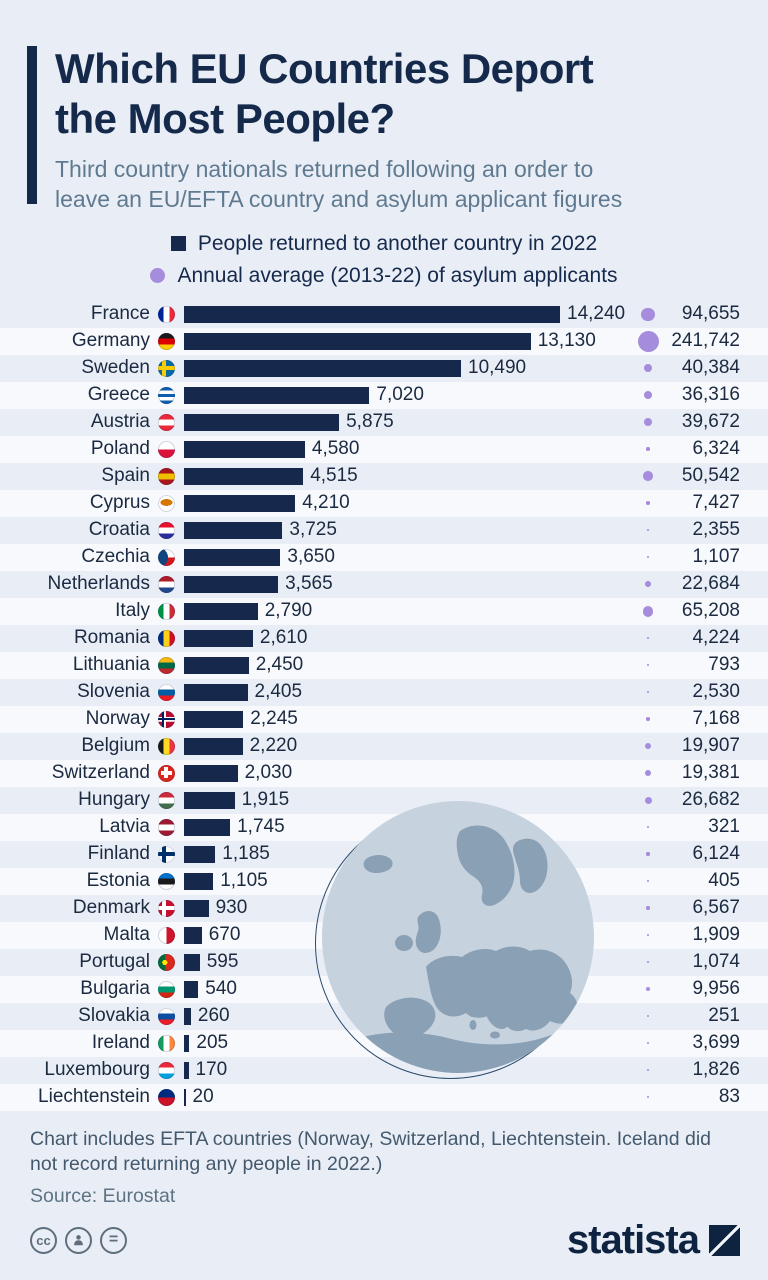 This screenshot has height=1280, width=768. I want to click on bubble-series-marker-icon, so click(158, 276).